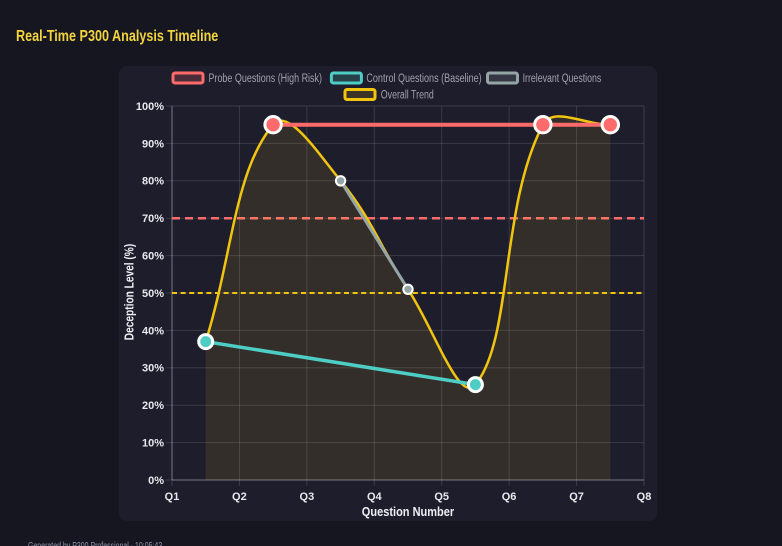  I want to click on svg-text: 0%, so click(156, 481).